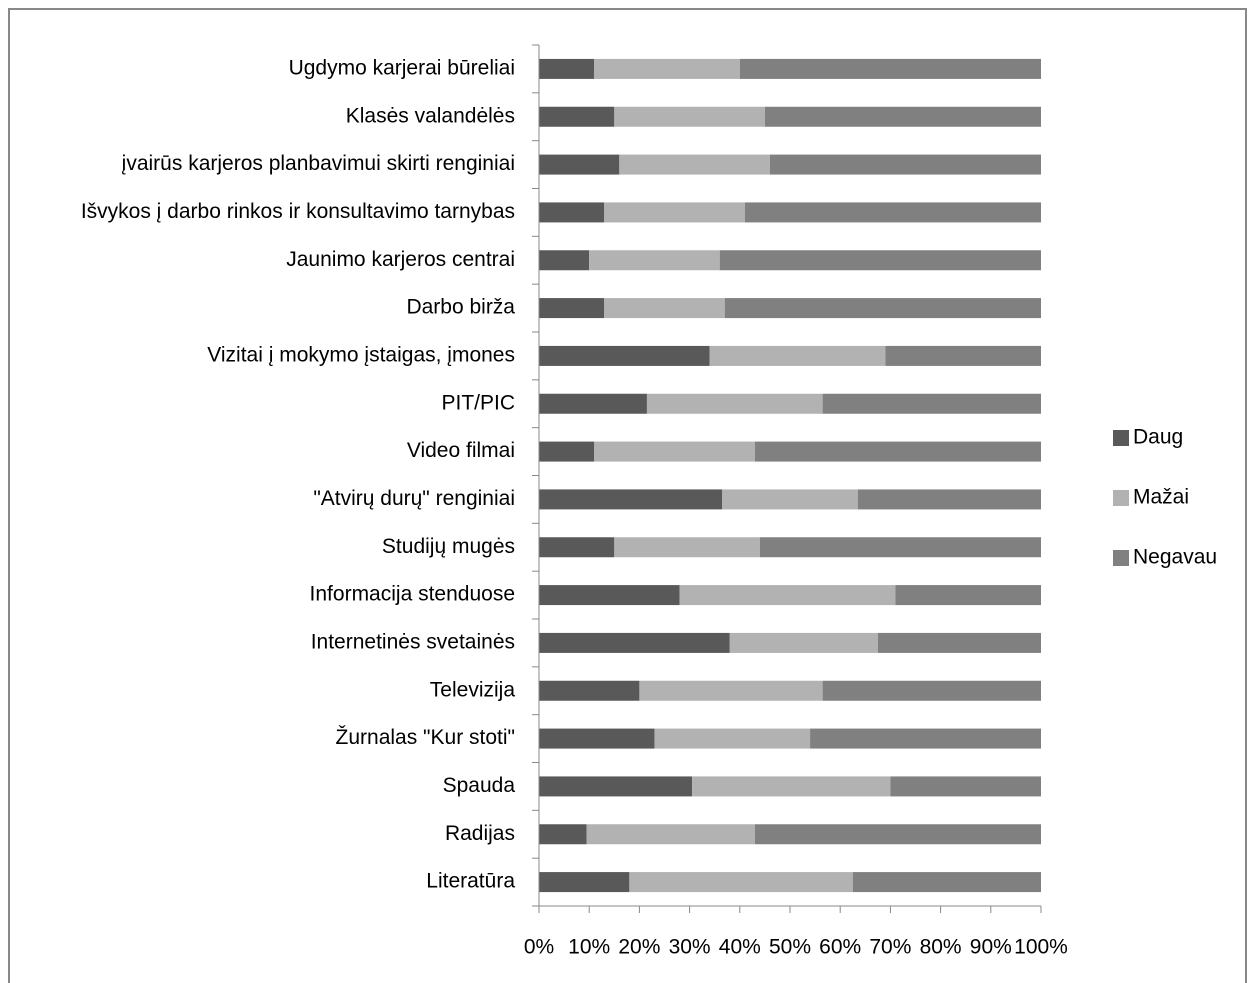 The width and height of the screenshot is (1254, 983). I want to click on y-tick-label: Klasės valandėlės, so click(430, 115).